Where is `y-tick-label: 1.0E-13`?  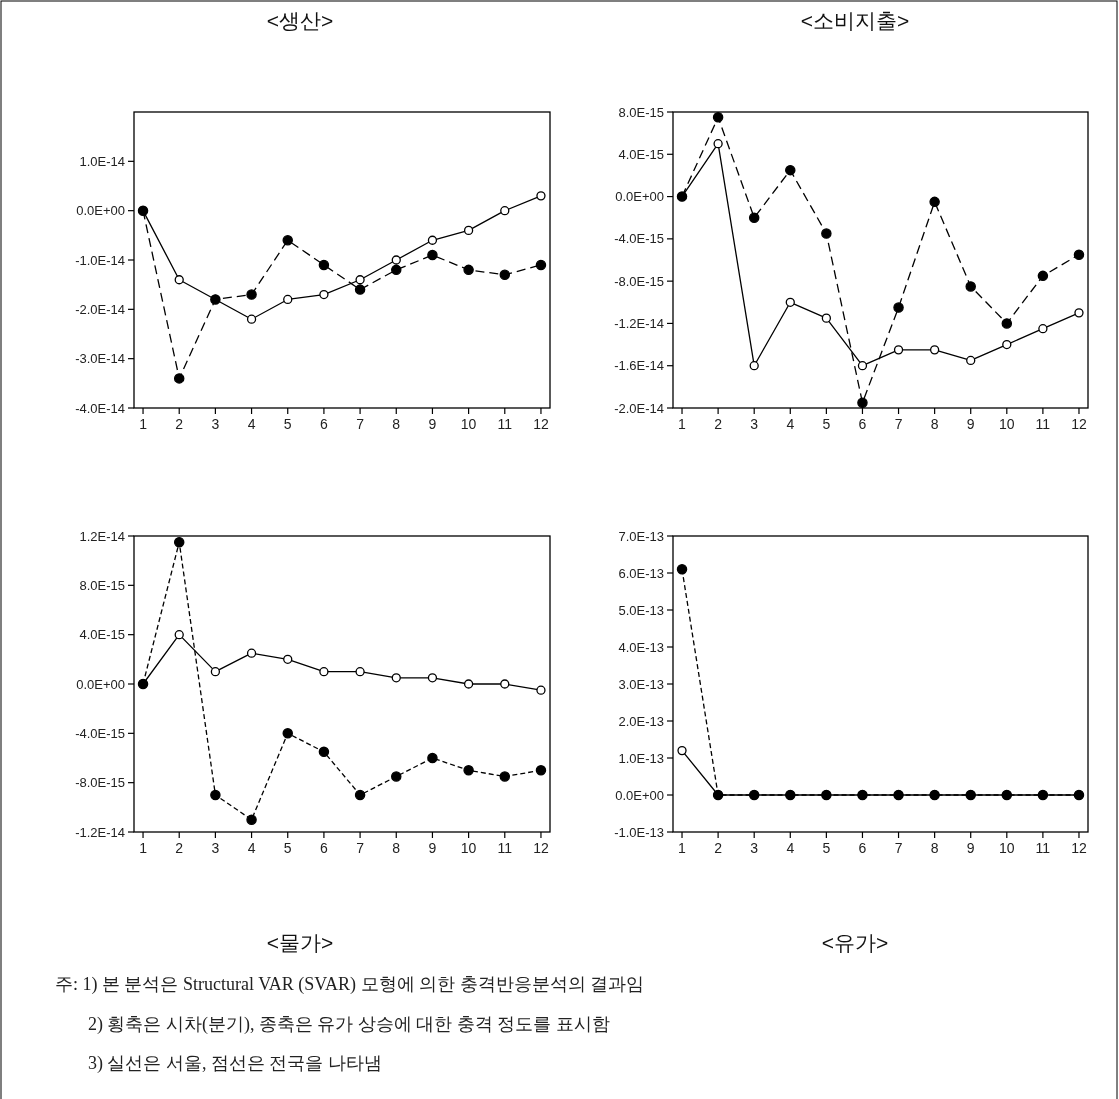
y-tick-label: 1.0E-13 is located at coordinates (641, 758).